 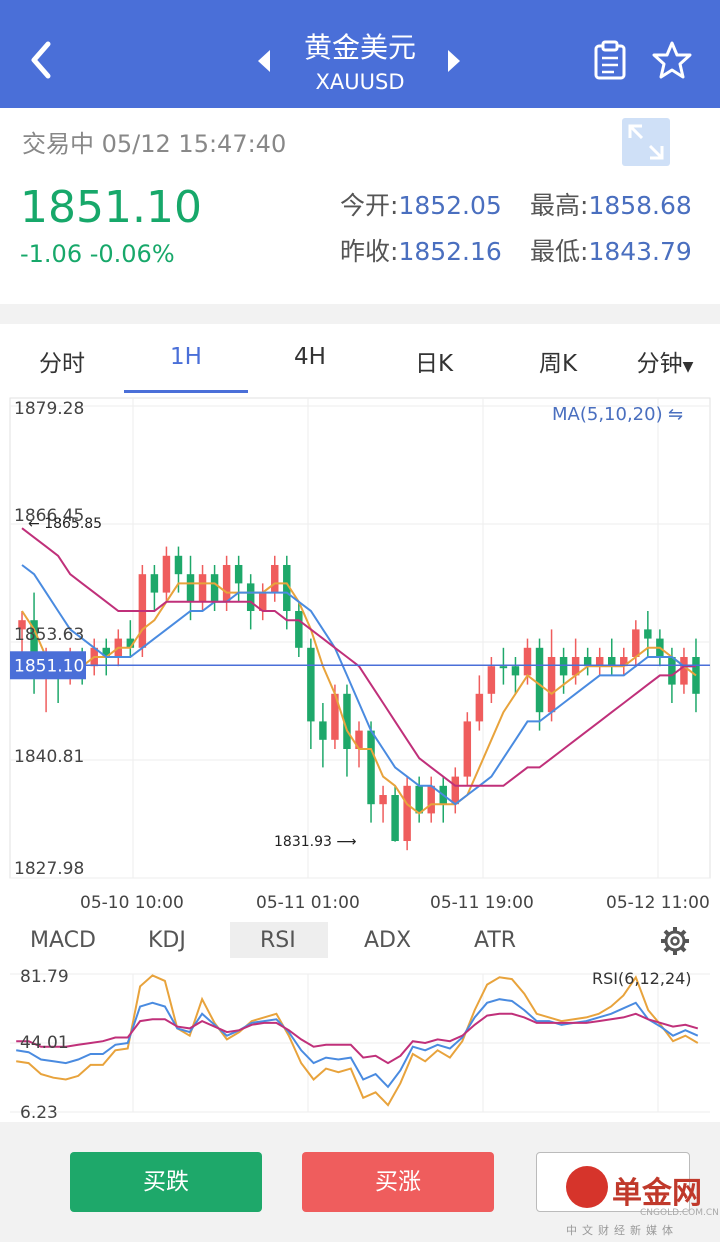 What do you see at coordinates (657, 1193) in the screenshot?
I see `watermark-brand: 单金网` at bounding box center [657, 1193].